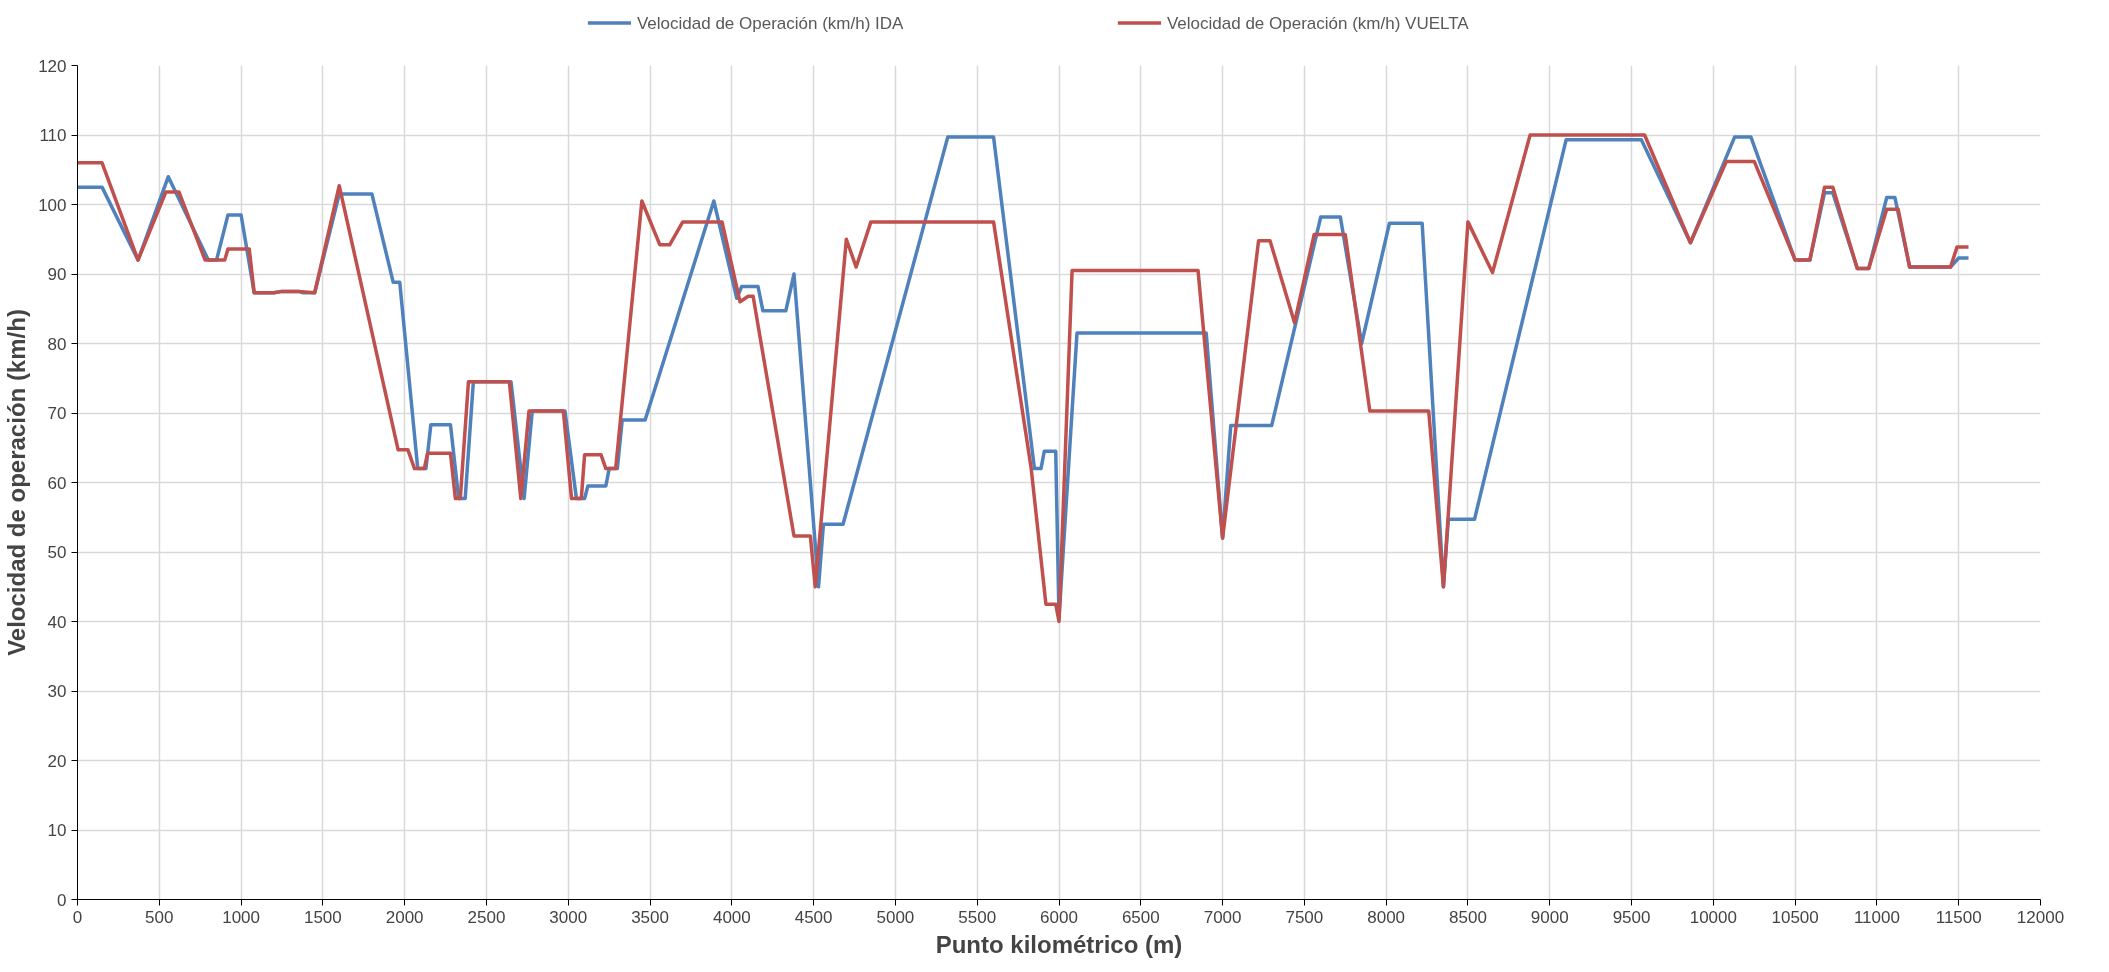  What do you see at coordinates (57, 483) in the screenshot?
I see `y-tick-label: 60` at bounding box center [57, 483].